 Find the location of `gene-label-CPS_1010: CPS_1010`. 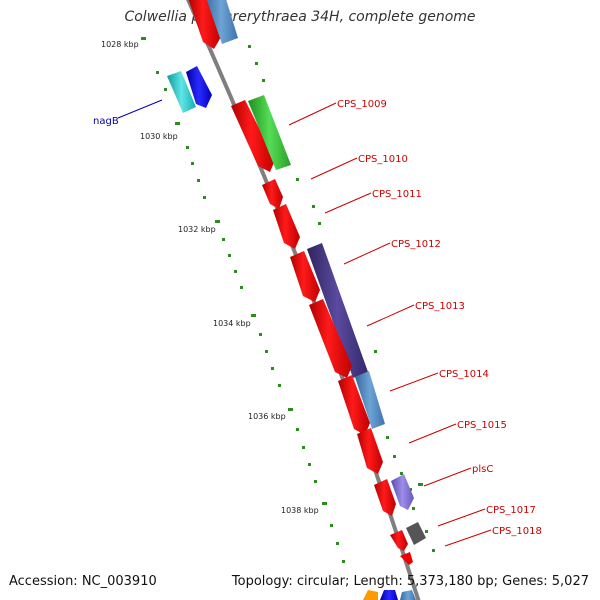

gene-label-CPS_1010: CPS_1010 is located at coordinates (383, 159).